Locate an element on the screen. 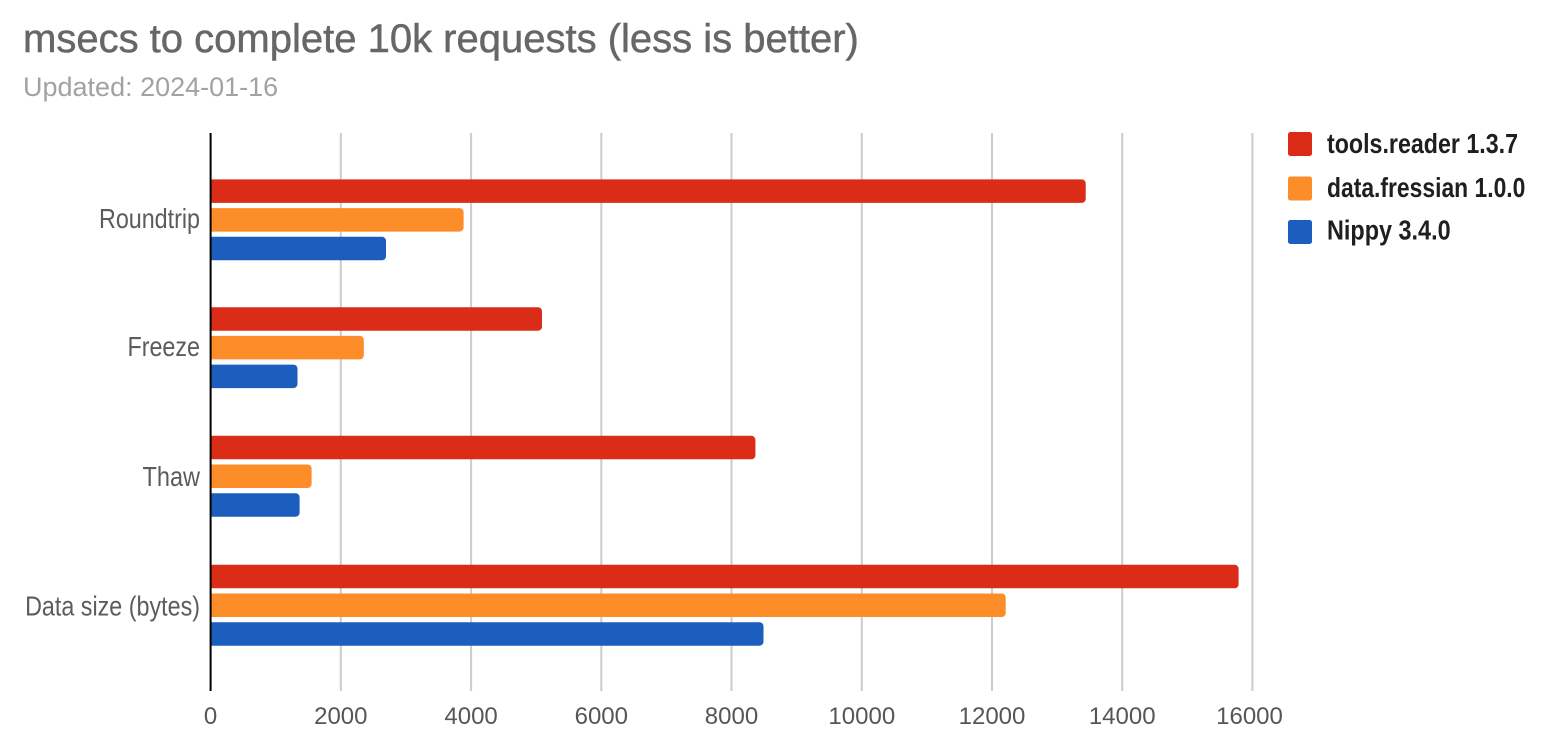 Image resolution: width=1546 pixels, height=754 pixels. svg-text: 16000 is located at coordinates (1249, 716).